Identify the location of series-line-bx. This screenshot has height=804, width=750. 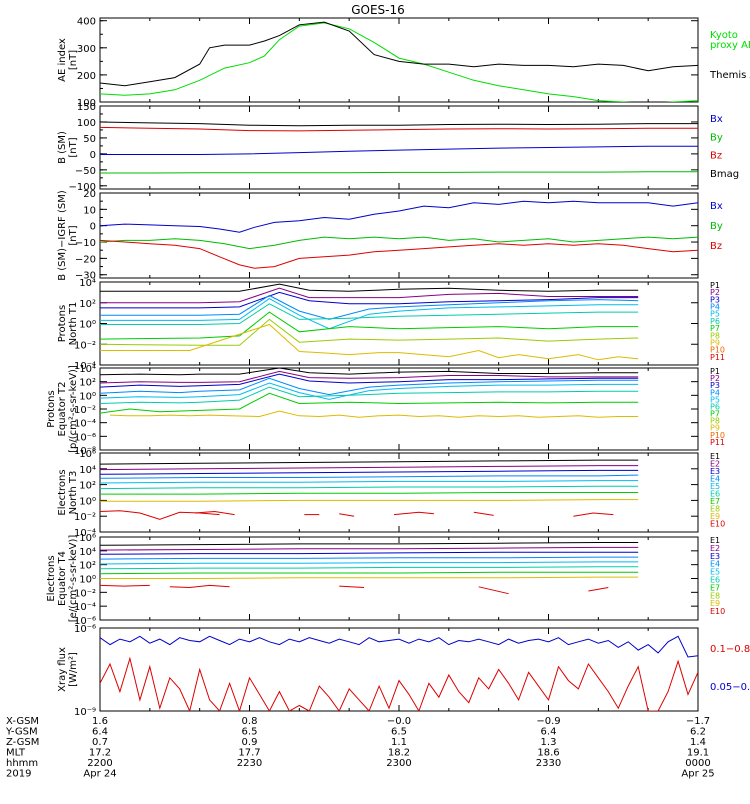
(399, 216).